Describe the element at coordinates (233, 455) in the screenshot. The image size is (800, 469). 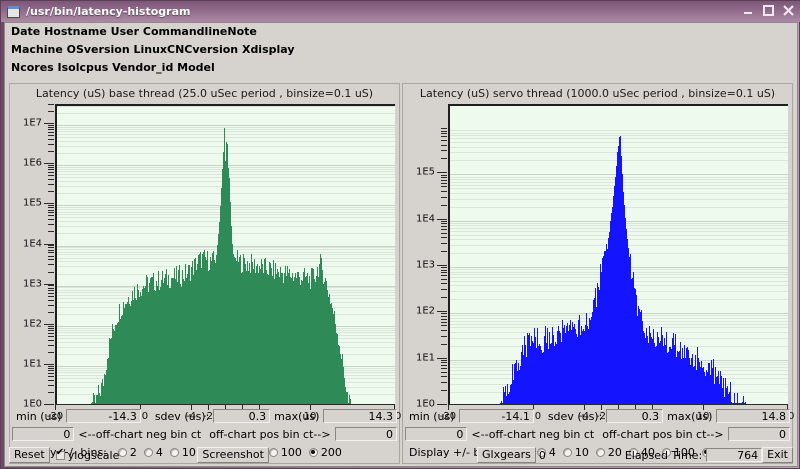
I see `screenshot-button: Screenshot` at that location.